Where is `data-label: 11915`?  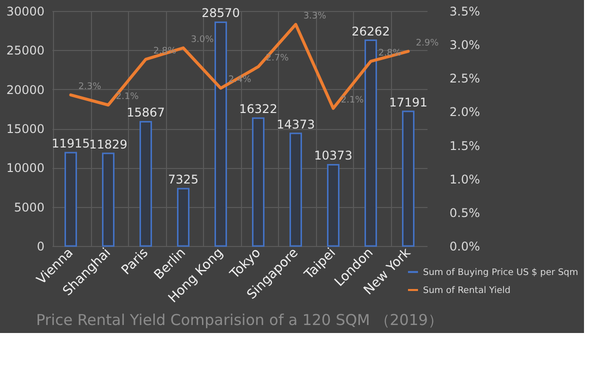 data-label: 11915 is located at coordinates (71, 143).